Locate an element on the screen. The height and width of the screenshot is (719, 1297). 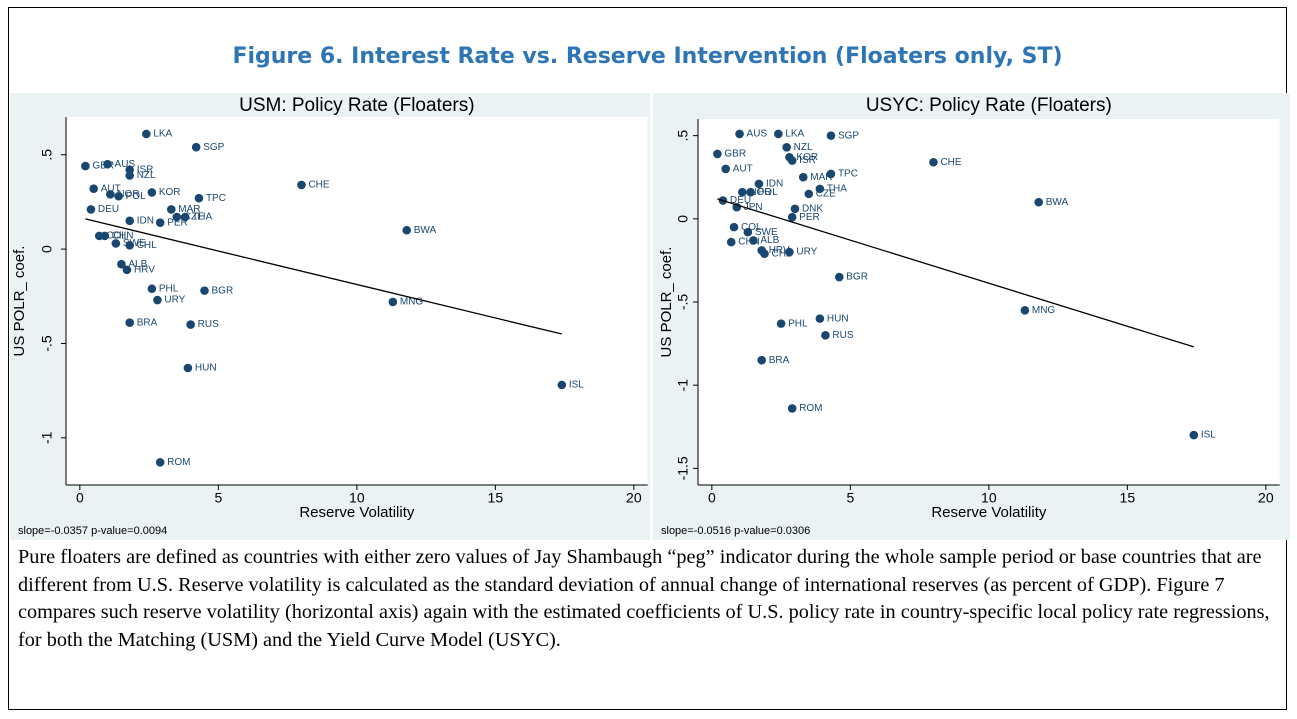
point-label: THA is located at coordinates (837, 189).